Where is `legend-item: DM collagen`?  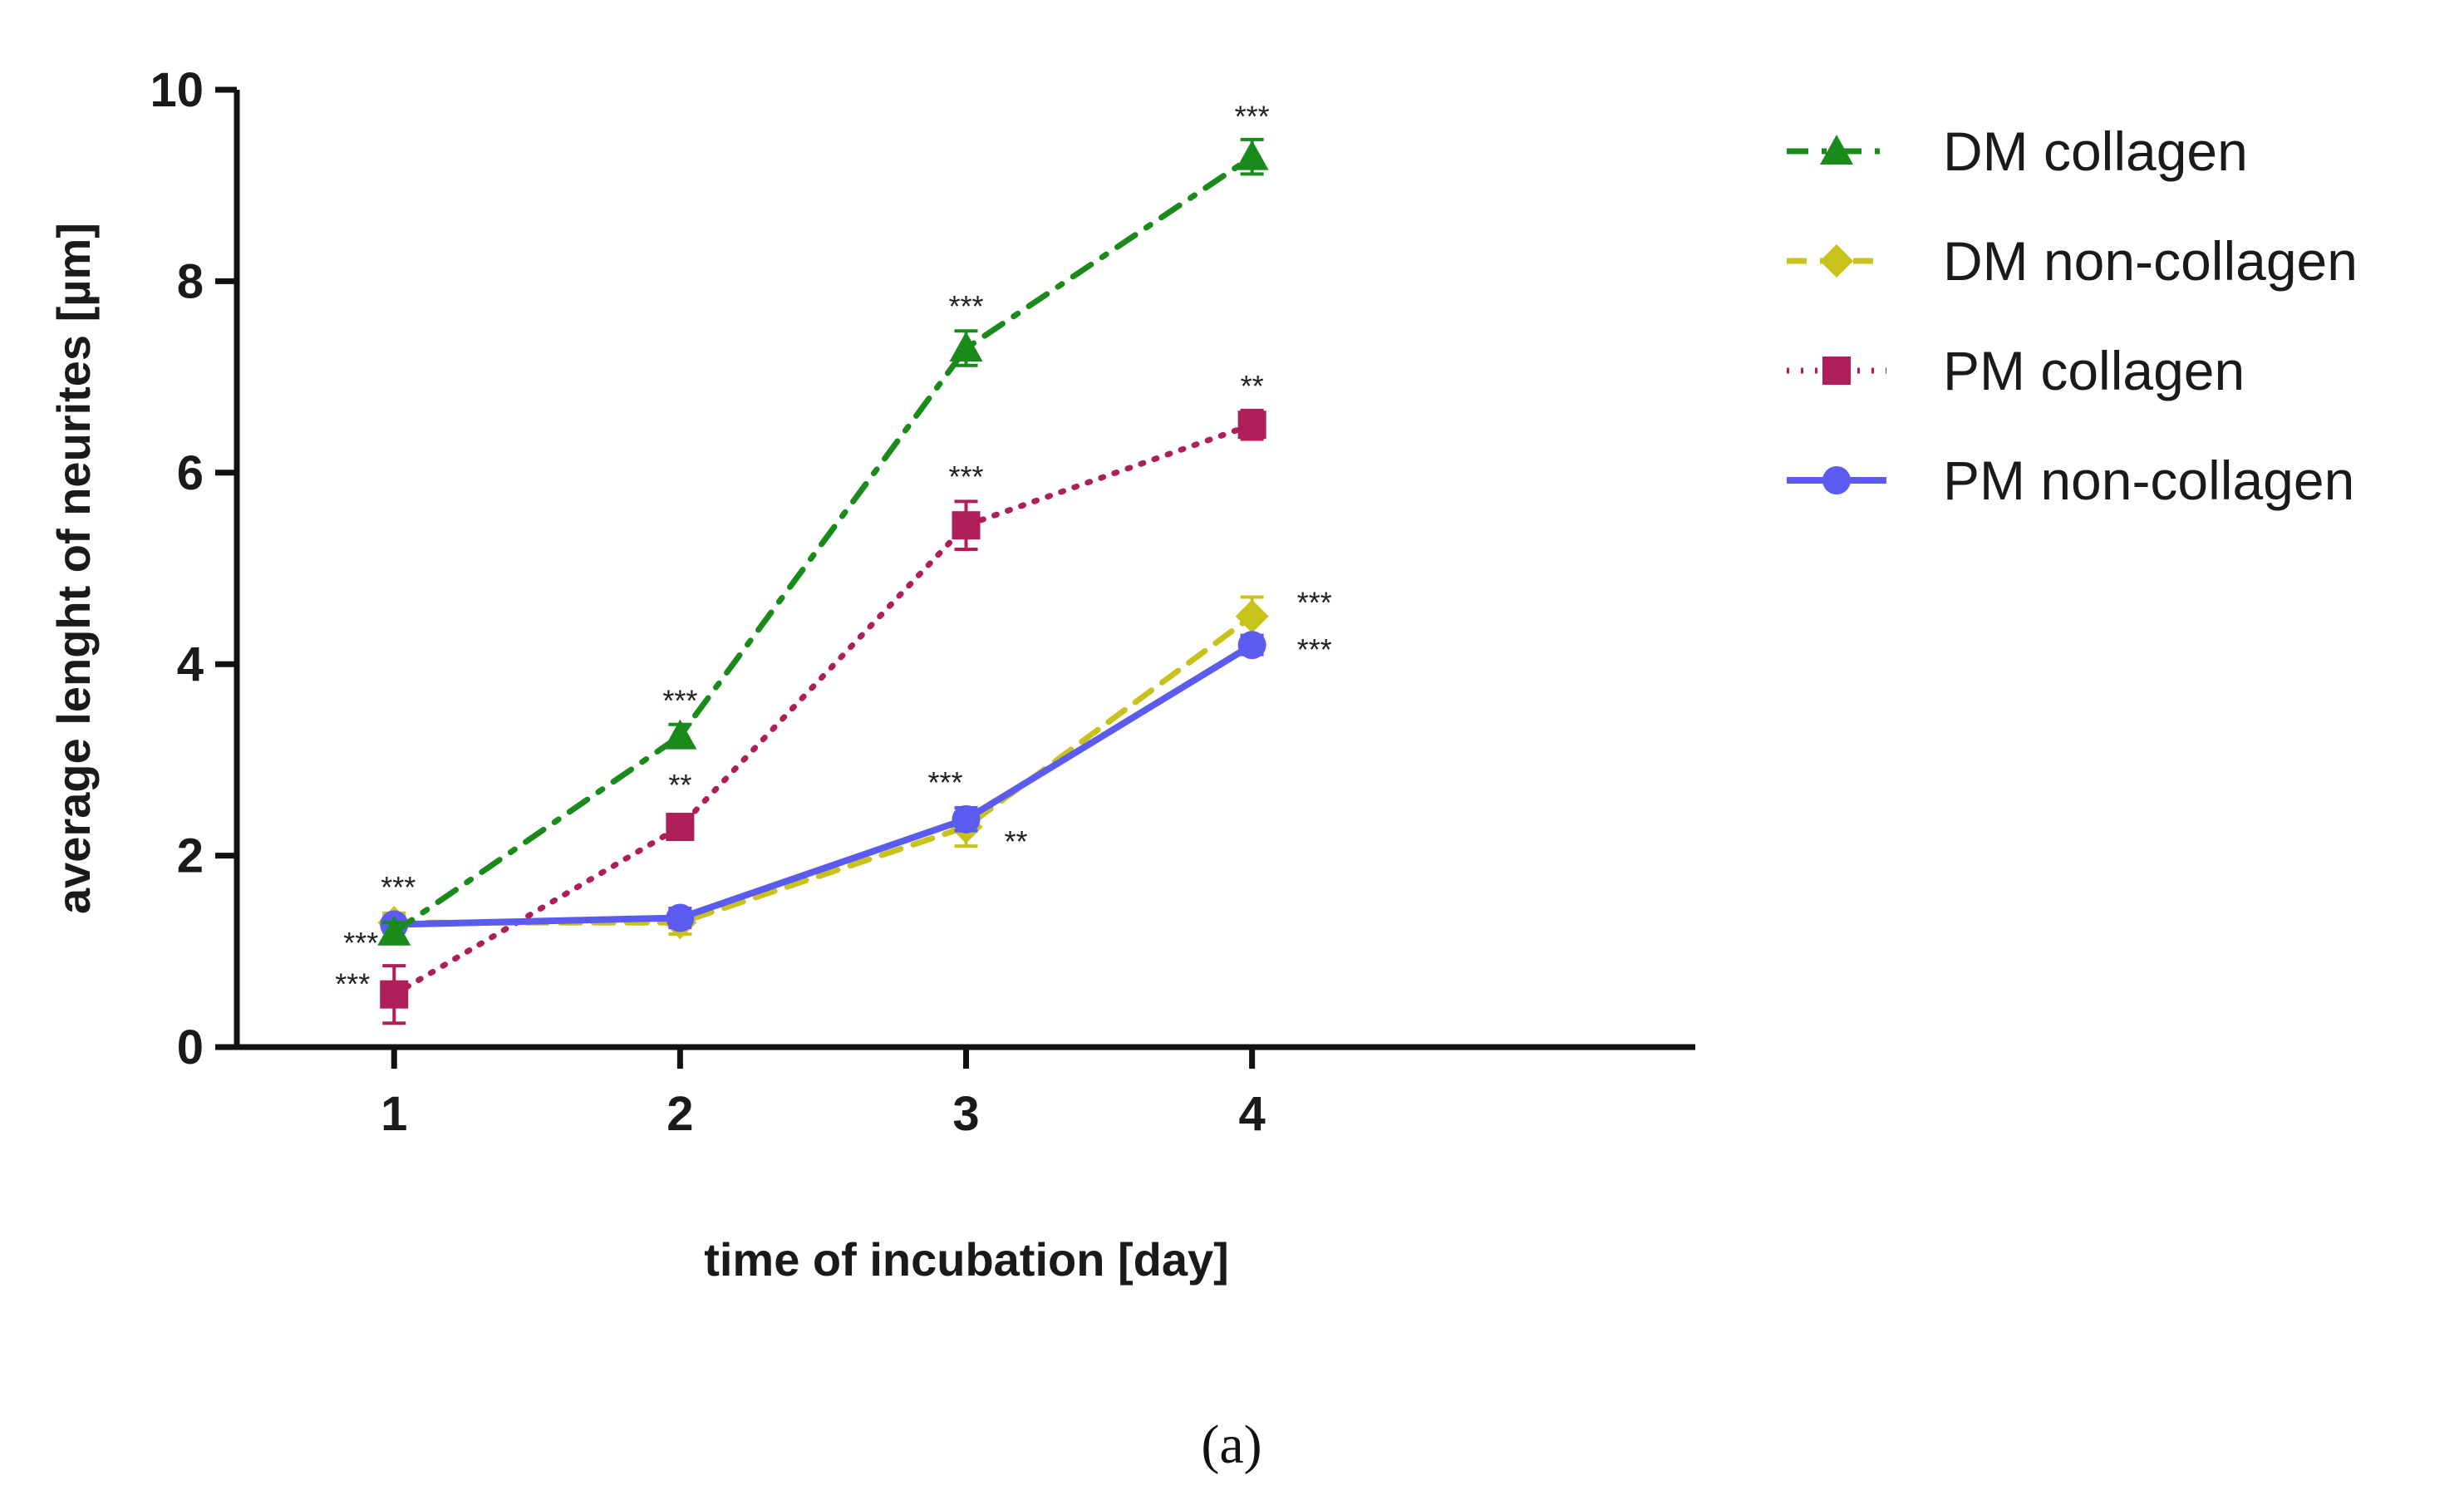 legend-item: DM collagen is located at coordinates (2017, 151).